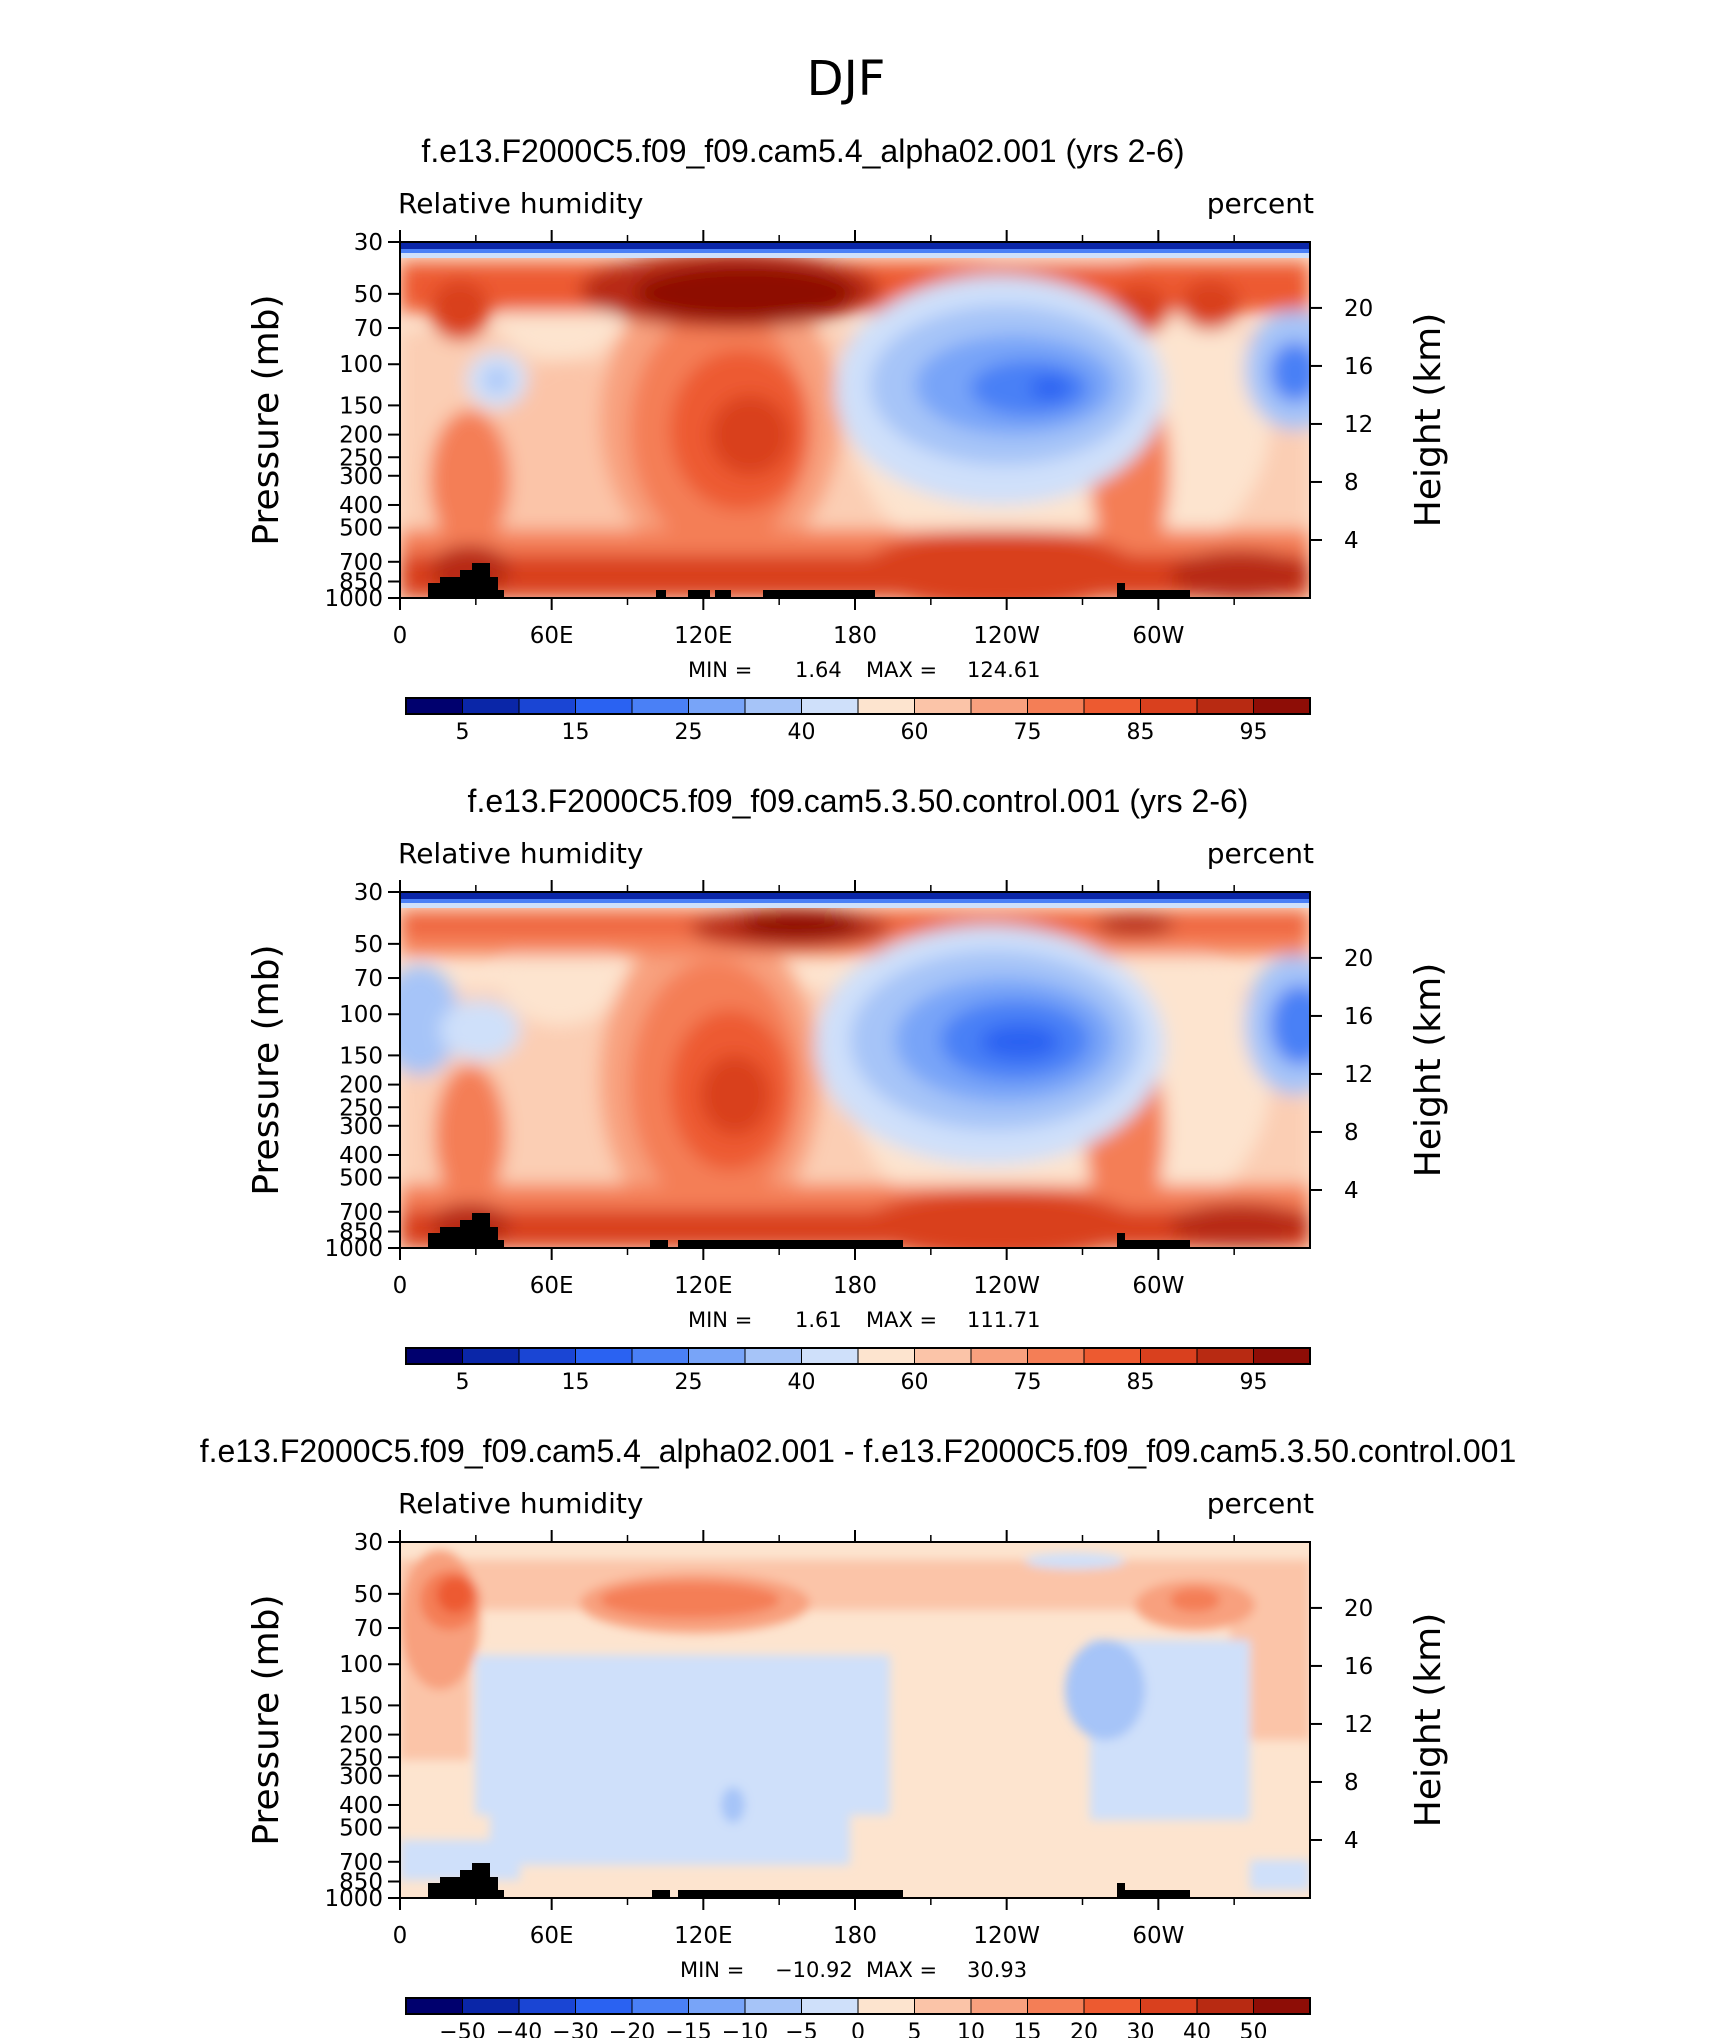 This screenshot has width=1710, height=2038. Describe the element at coordinates (971, 2029) in the screenshot. I see `colorbar-tick-label: 10` at that location.